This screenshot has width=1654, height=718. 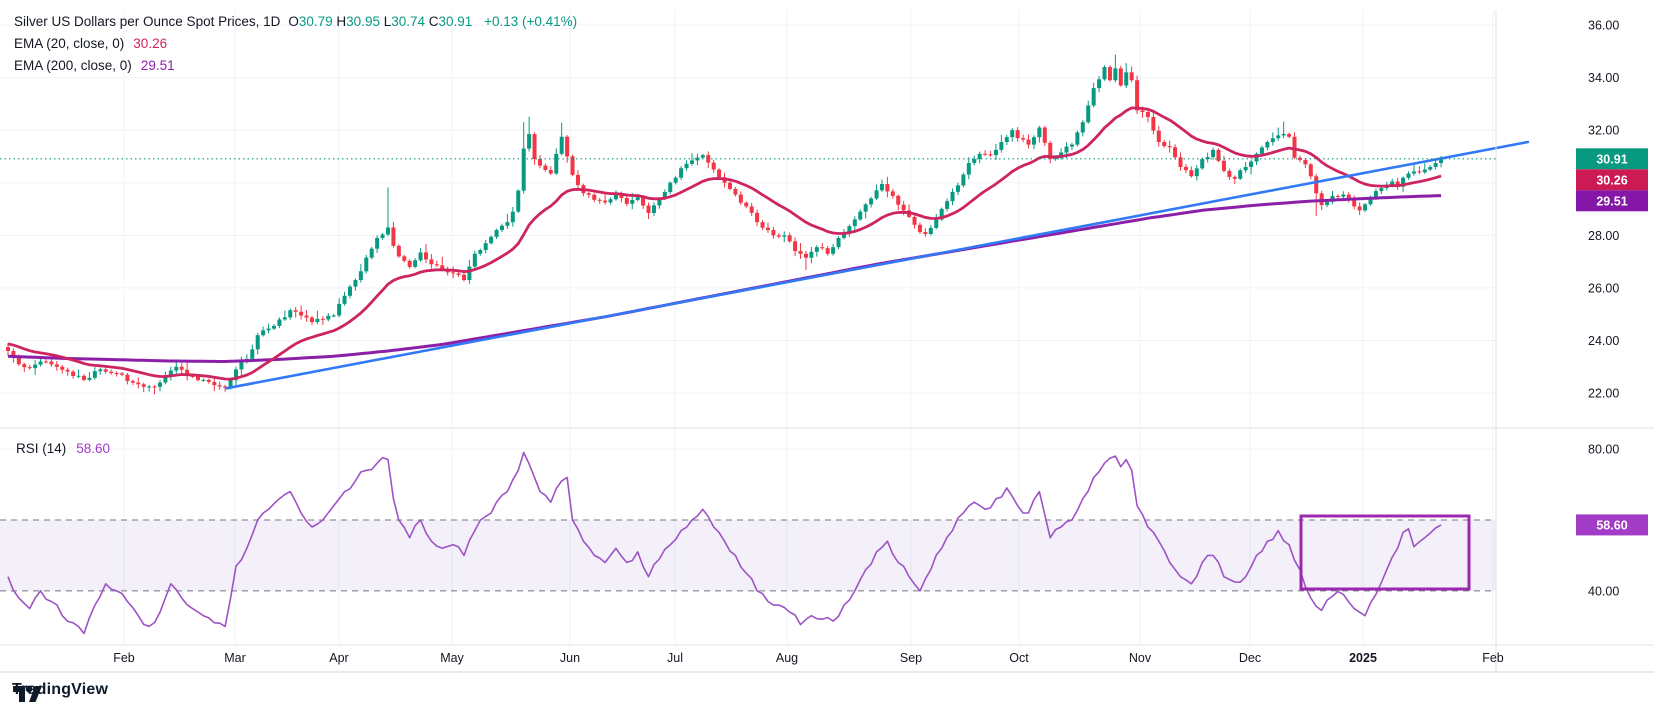 I want to click on rsi-legend-row: RSI (14) 58.60, so click(x=63, y=448).